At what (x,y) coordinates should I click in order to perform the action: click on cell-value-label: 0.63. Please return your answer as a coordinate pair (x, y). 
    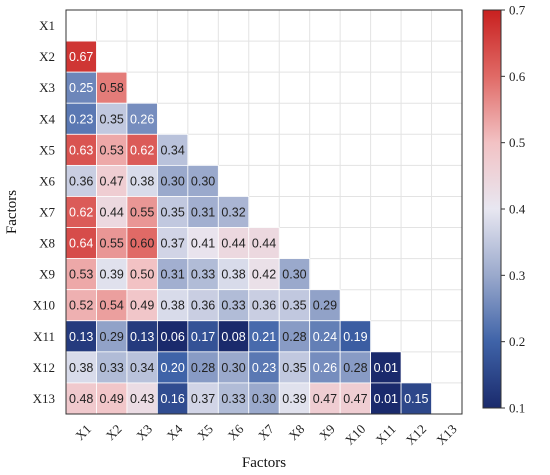
    Looking at the image, I should click on (81, 150).